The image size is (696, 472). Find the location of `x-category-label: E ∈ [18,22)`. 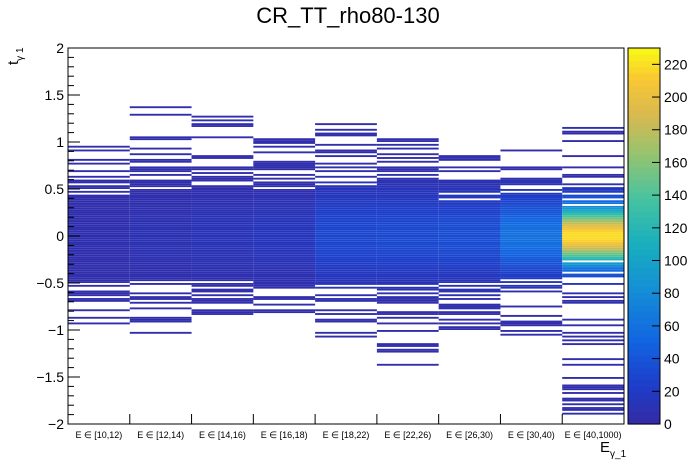

x-category-label: E ∈ [18,22) is located at coordinates (346, 435).